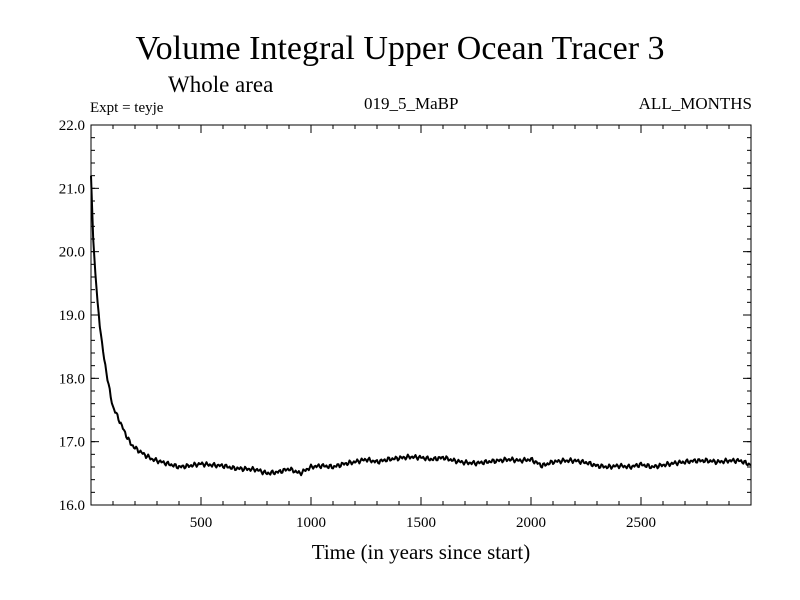 Image resolution: width=800 pixels, height=600 pixels. What do you see at coordinates (311, 523) in the screenshot?
I see `x-tick-label: 1000` at bounding box center [311, 523].